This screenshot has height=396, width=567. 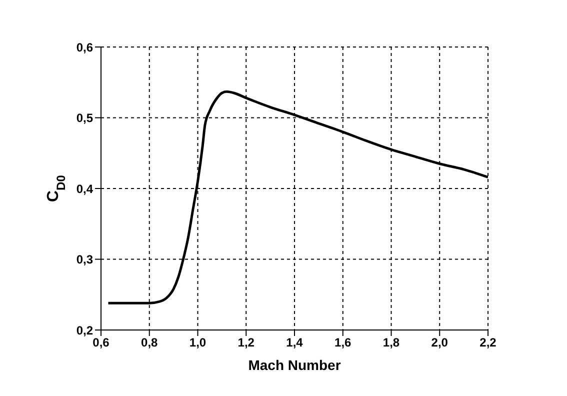 I want to click on x-tick-label: 1,2, so click(x=246, y=343).